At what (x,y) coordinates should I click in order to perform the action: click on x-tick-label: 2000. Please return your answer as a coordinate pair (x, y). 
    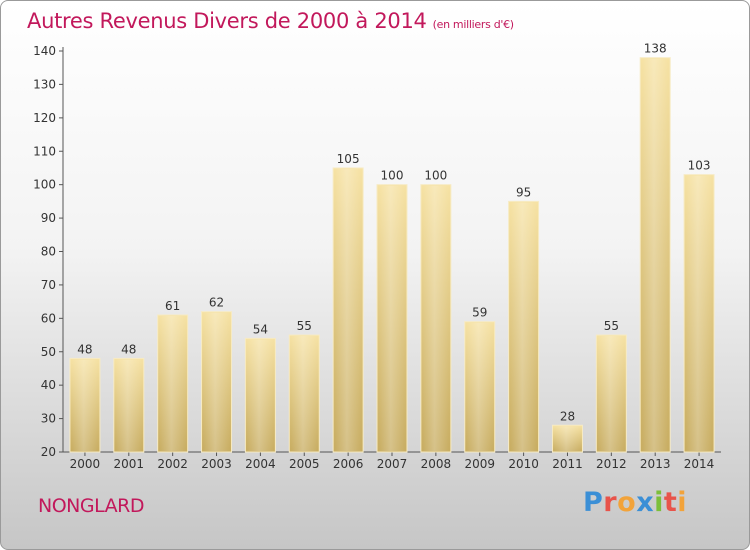
    Looking at the image, I should click on (85, 464).